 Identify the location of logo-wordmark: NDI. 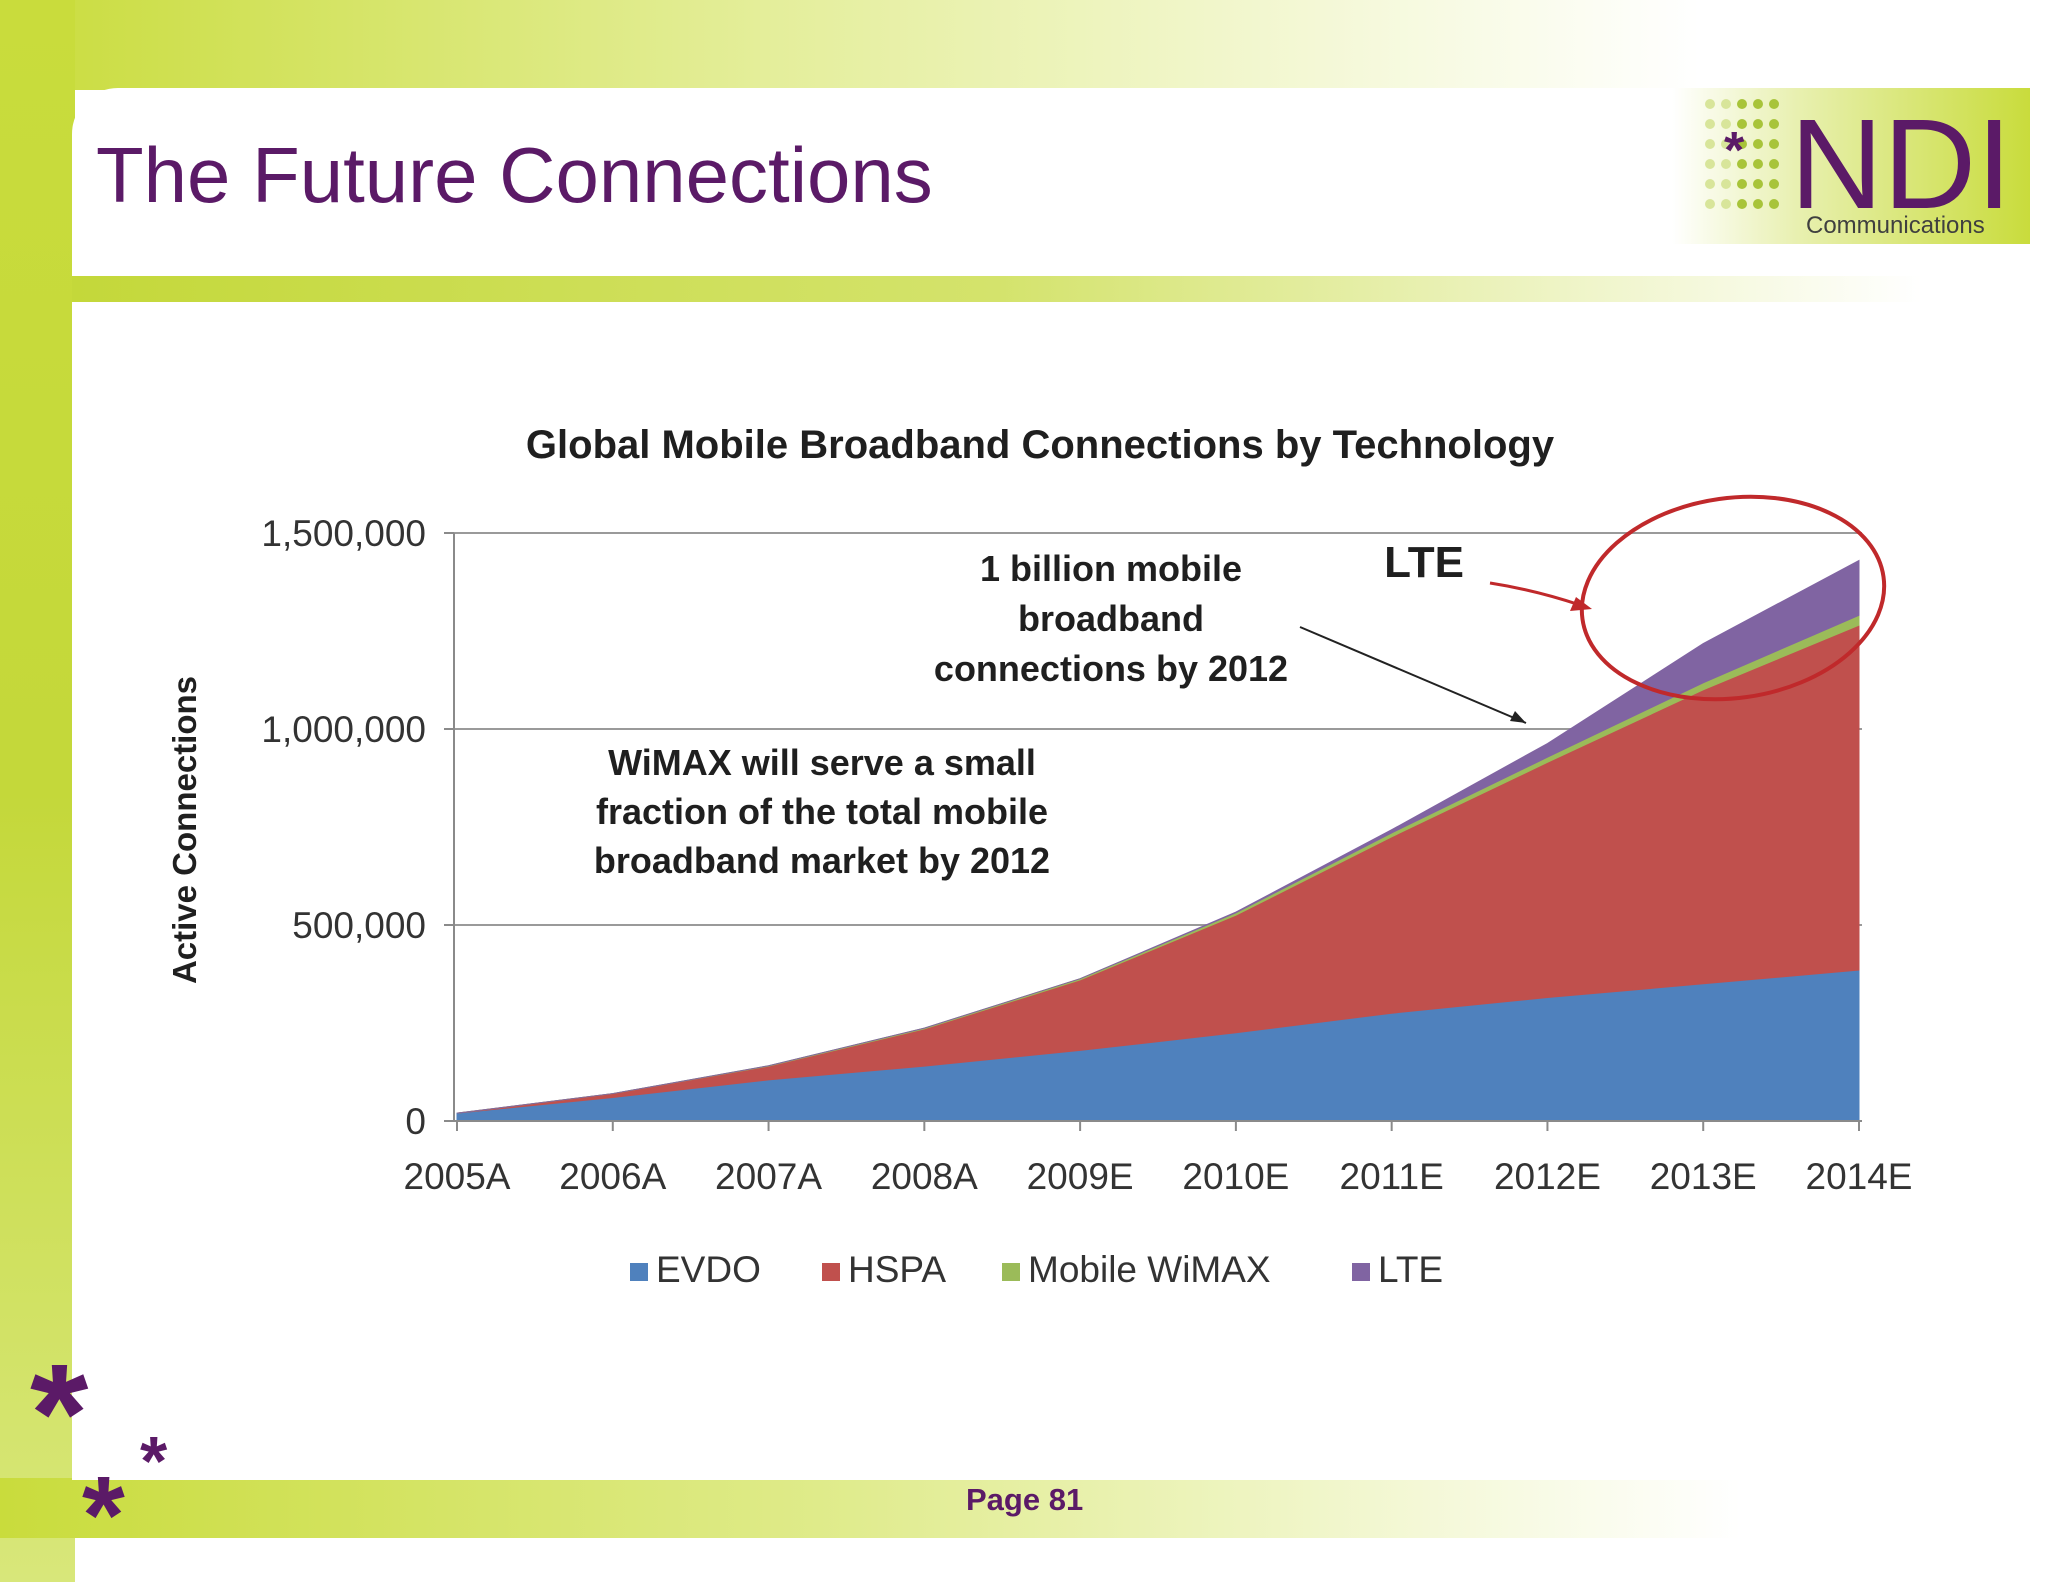
(1901, 164).